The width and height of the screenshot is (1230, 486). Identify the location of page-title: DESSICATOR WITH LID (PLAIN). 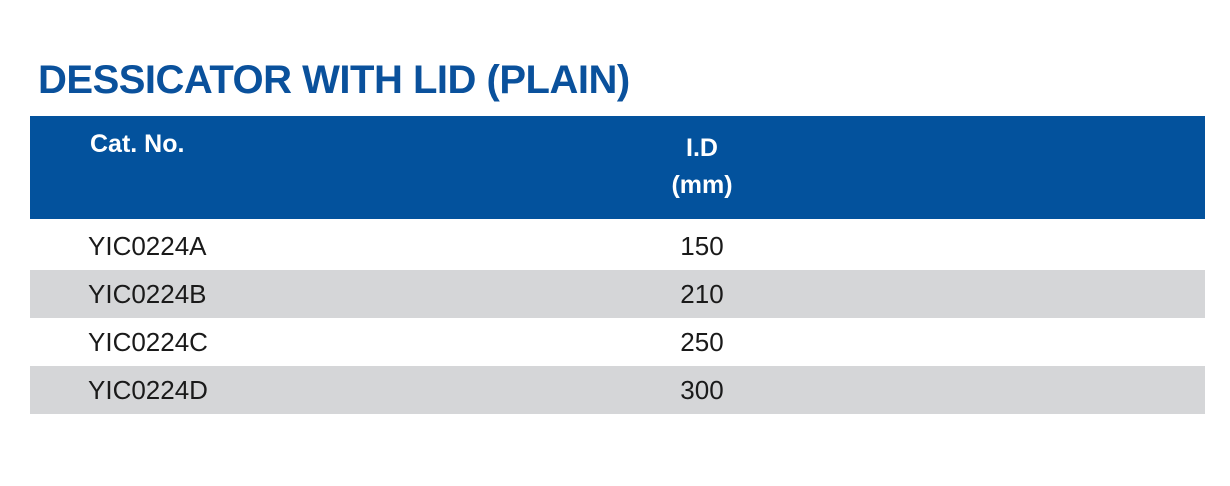
(334, 80).